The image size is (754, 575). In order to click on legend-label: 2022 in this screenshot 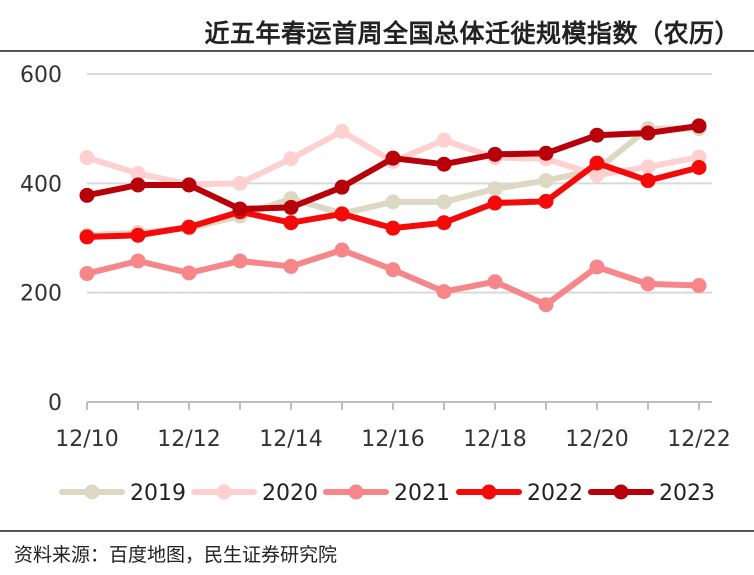, I will do `click(555, 493)`.